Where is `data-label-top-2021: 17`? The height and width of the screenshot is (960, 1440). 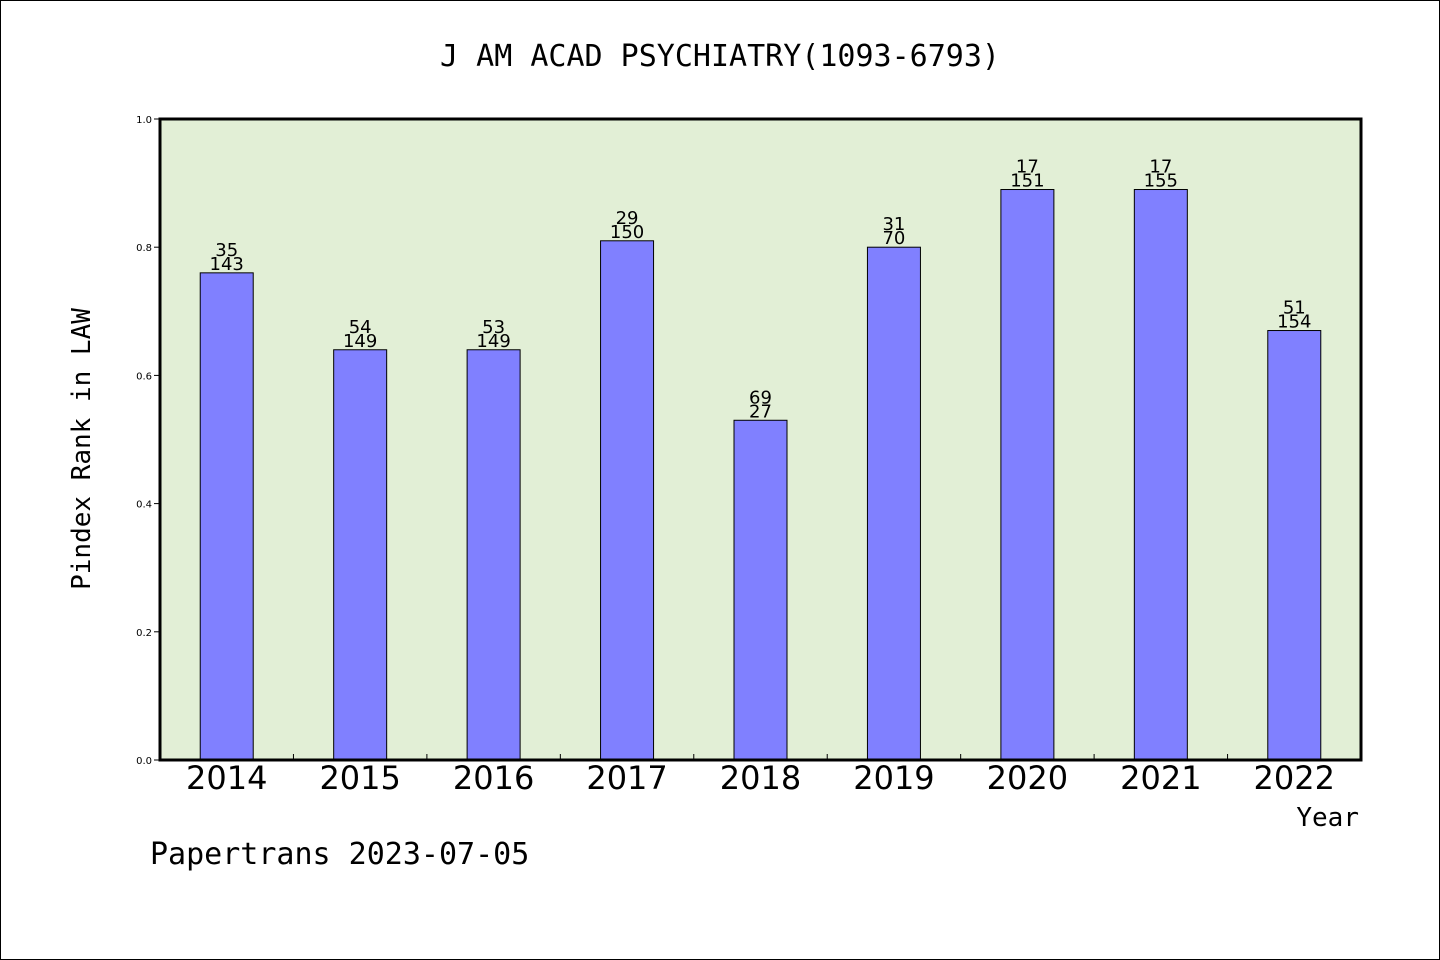 data-label-top-2021: 17 is located at coordinates (1160, 167).